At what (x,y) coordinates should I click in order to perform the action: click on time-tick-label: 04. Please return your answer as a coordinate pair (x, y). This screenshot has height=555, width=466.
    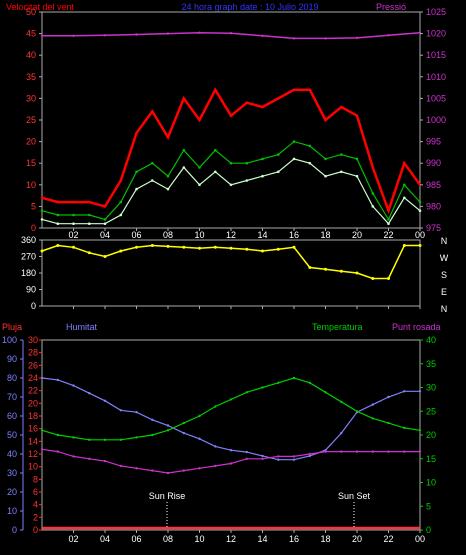
    Looking at the image, I should click on (105, 235).